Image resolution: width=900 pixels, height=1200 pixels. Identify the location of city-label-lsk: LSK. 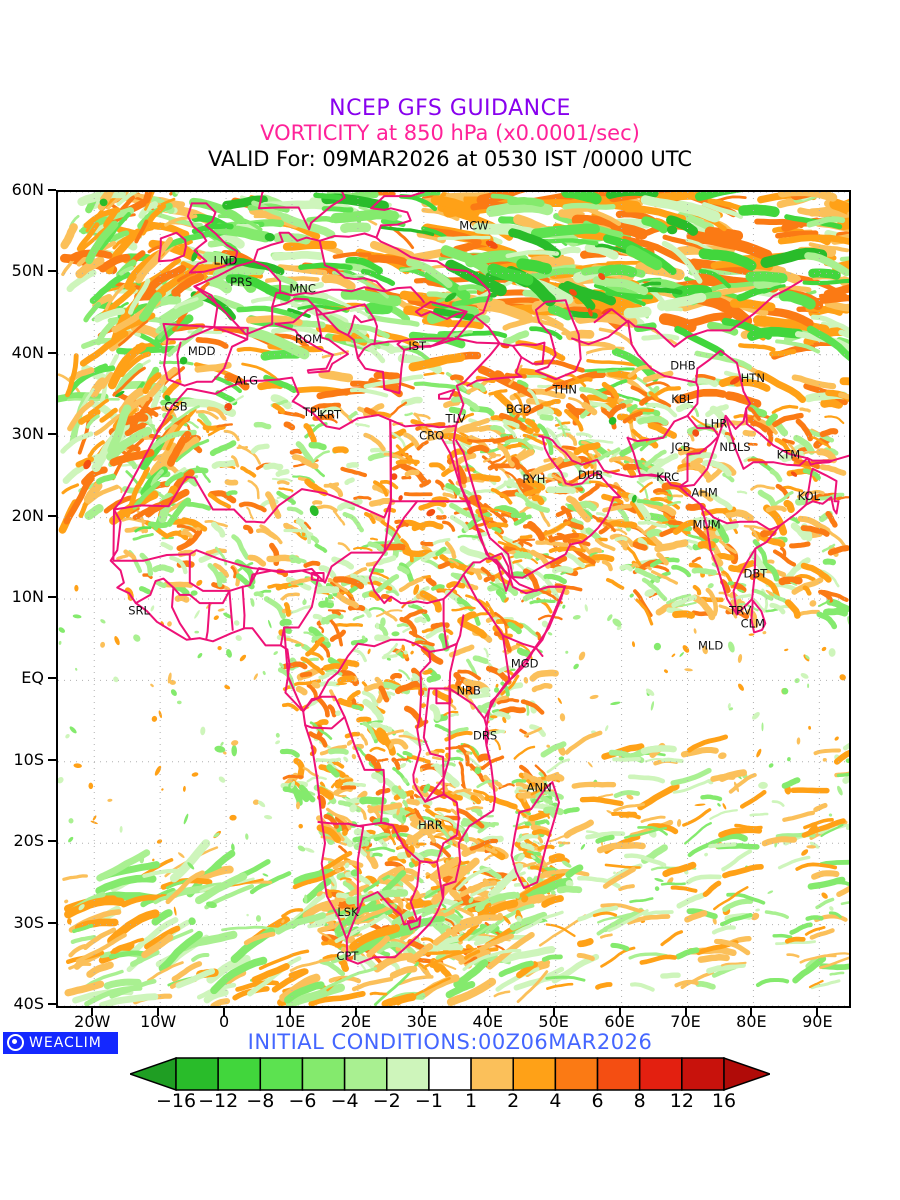
(348, 912).